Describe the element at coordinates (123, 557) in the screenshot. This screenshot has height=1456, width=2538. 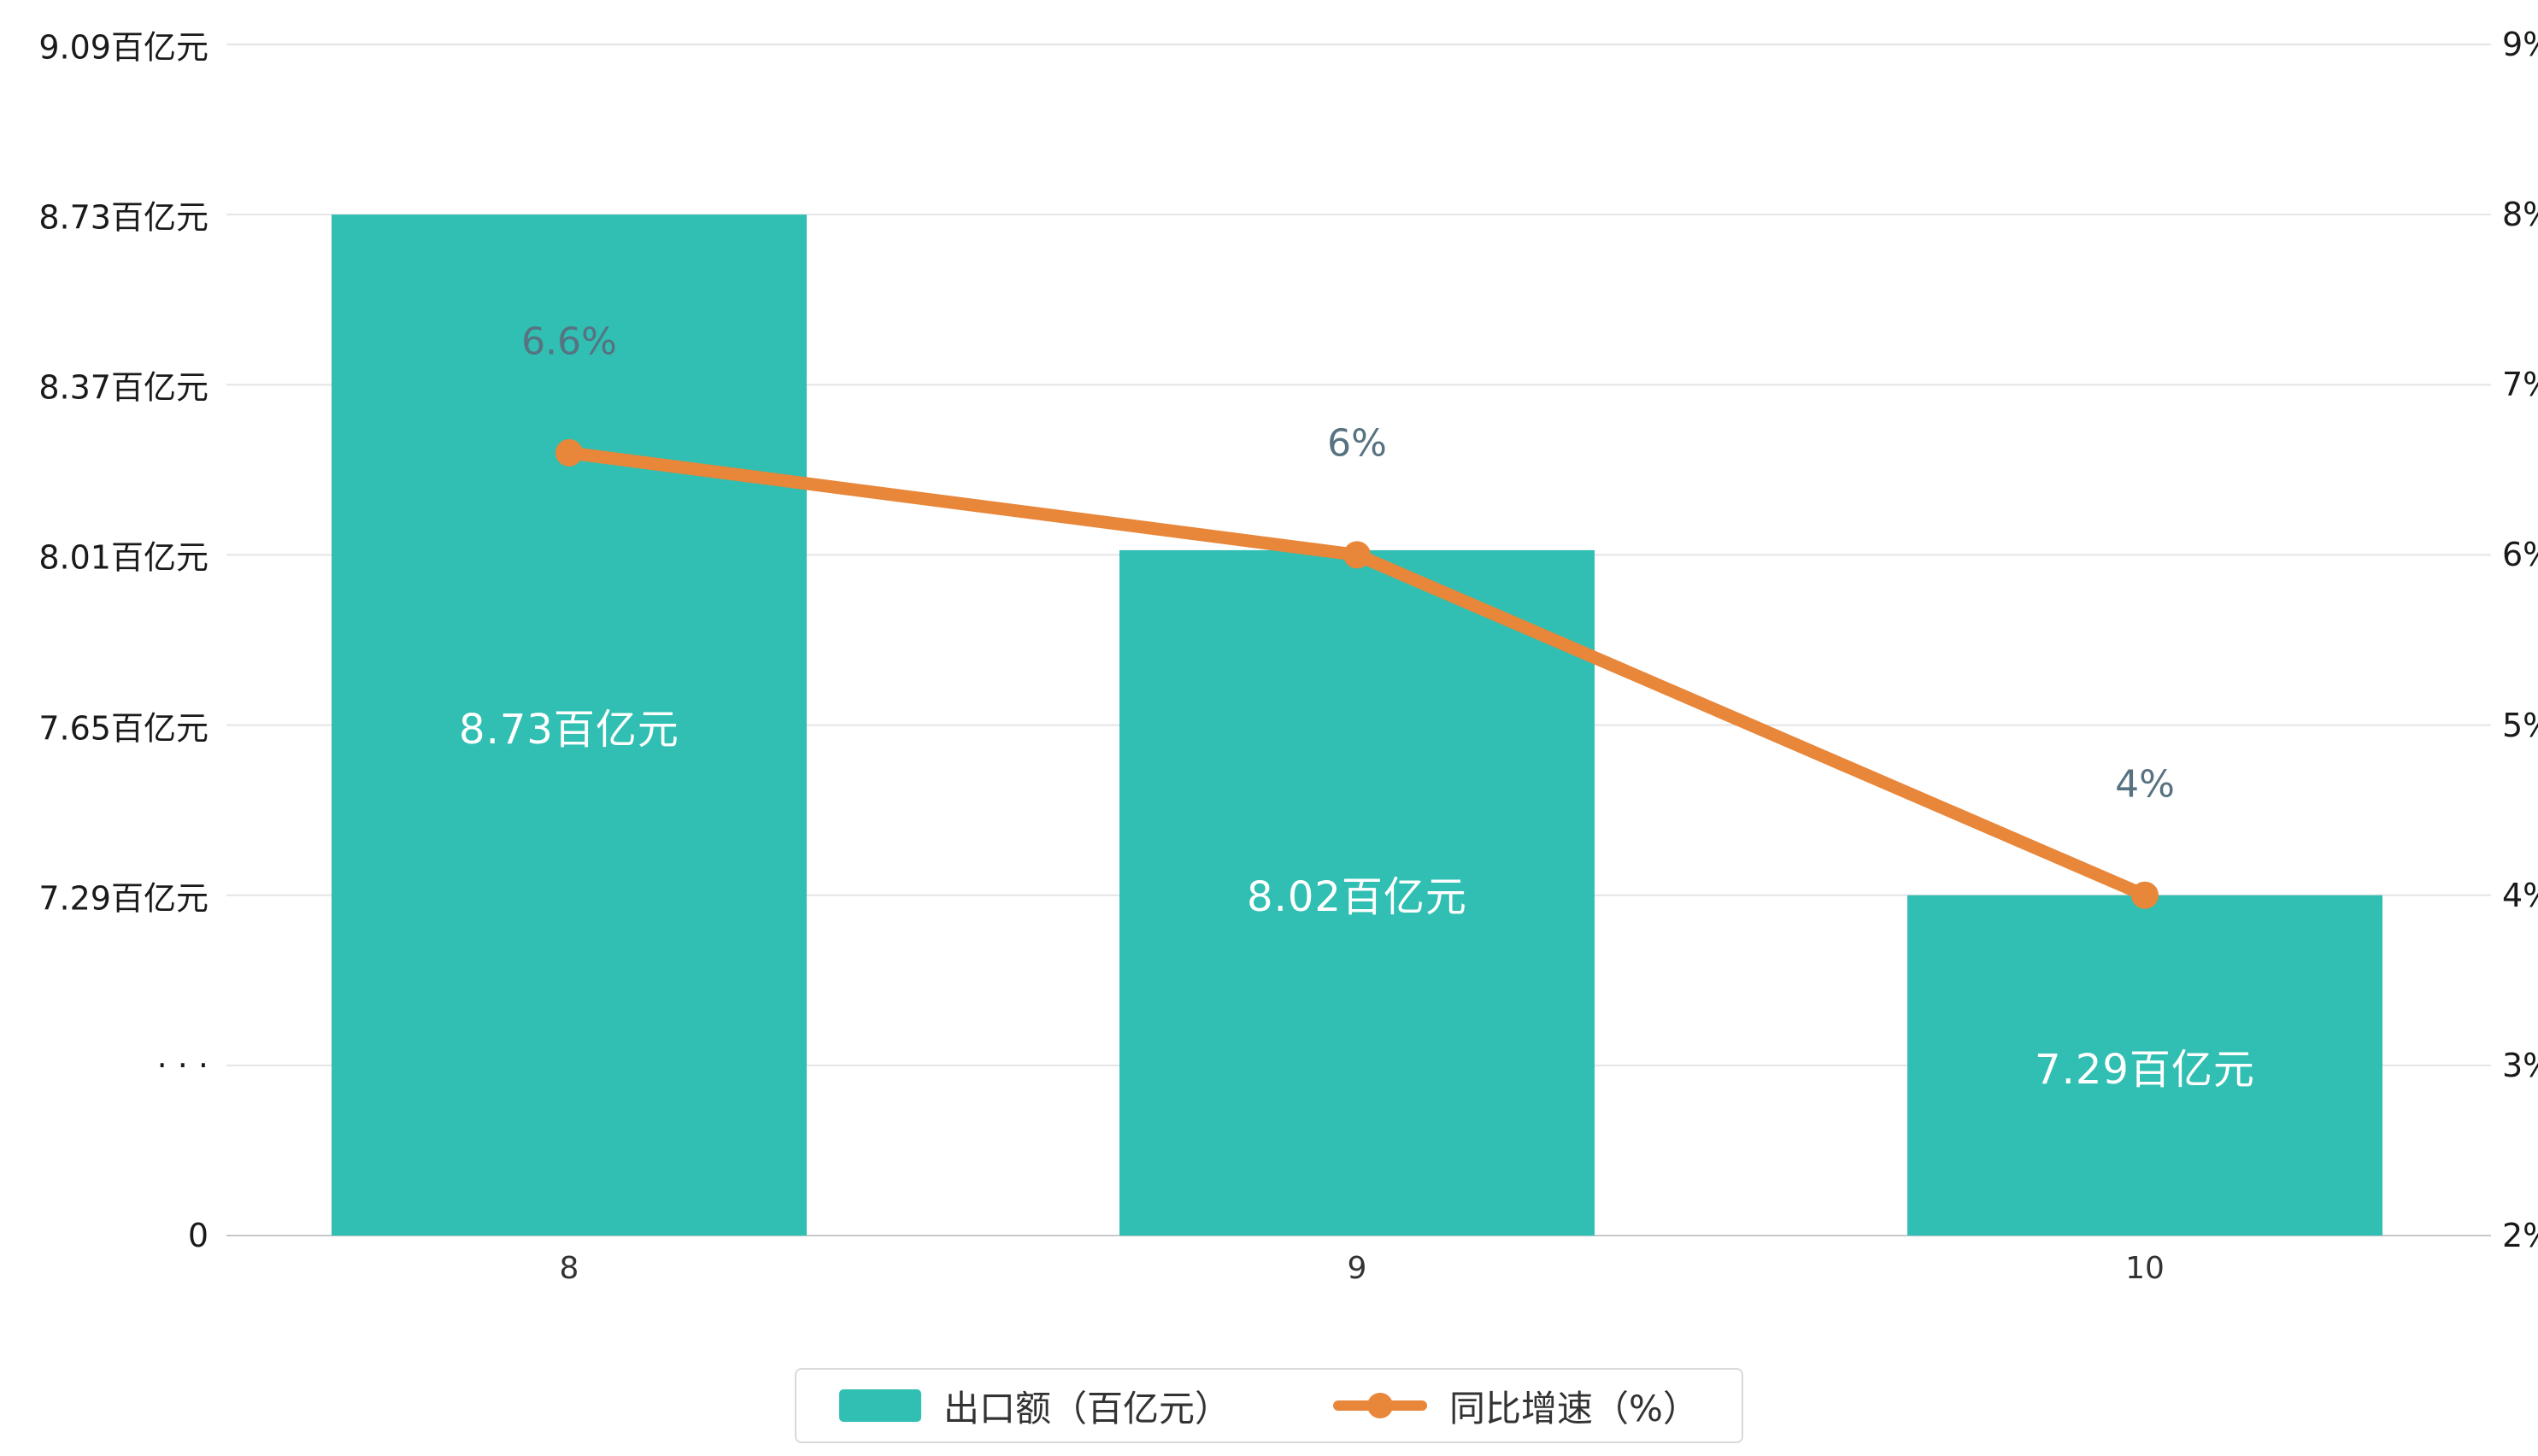
I see `y-axis-left-tick-label: 8.01百亿元` at that location.